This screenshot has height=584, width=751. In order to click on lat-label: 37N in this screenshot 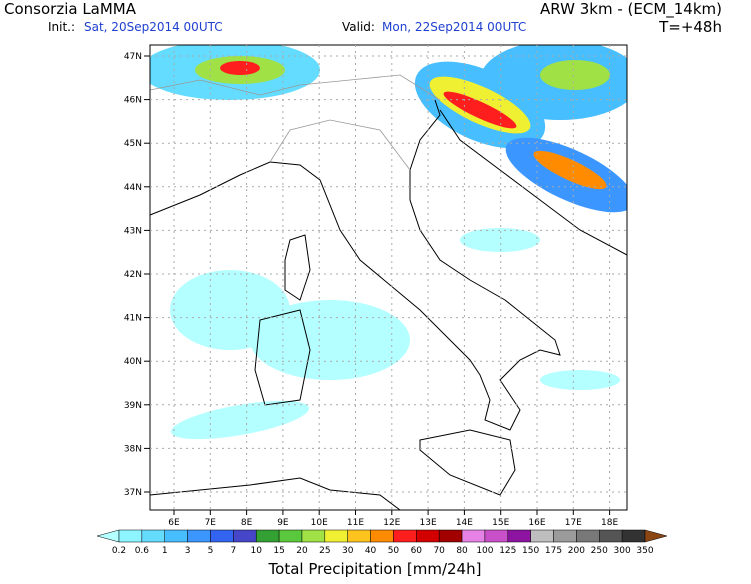, I will do `click(133, 493)`.